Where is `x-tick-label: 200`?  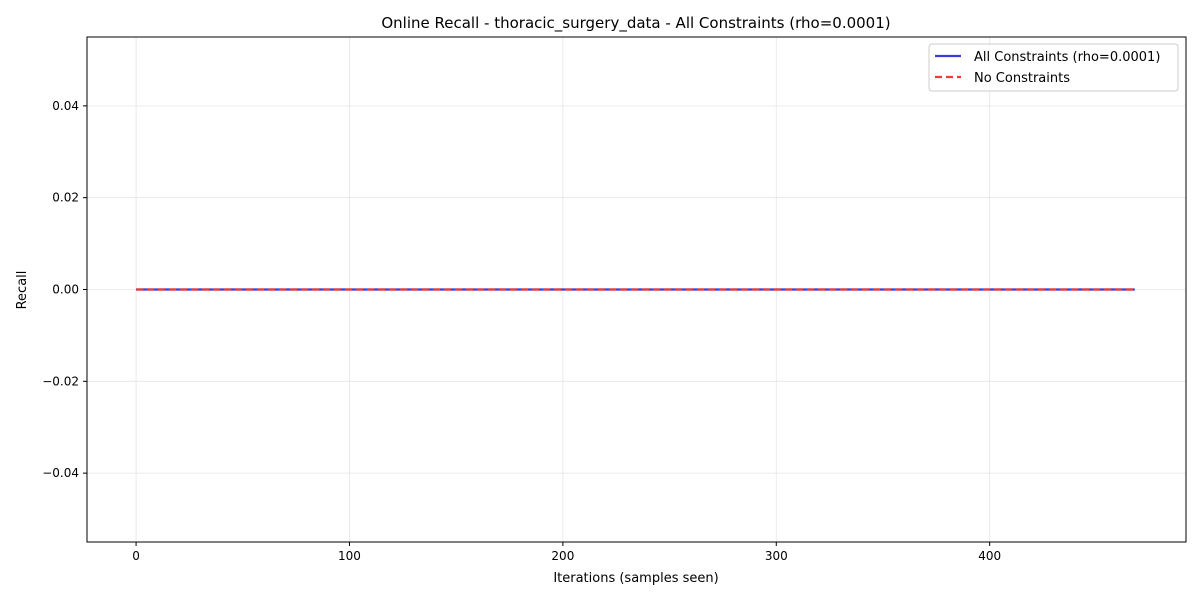
x-tick-label: 200 is located at coordinates (562, 556).